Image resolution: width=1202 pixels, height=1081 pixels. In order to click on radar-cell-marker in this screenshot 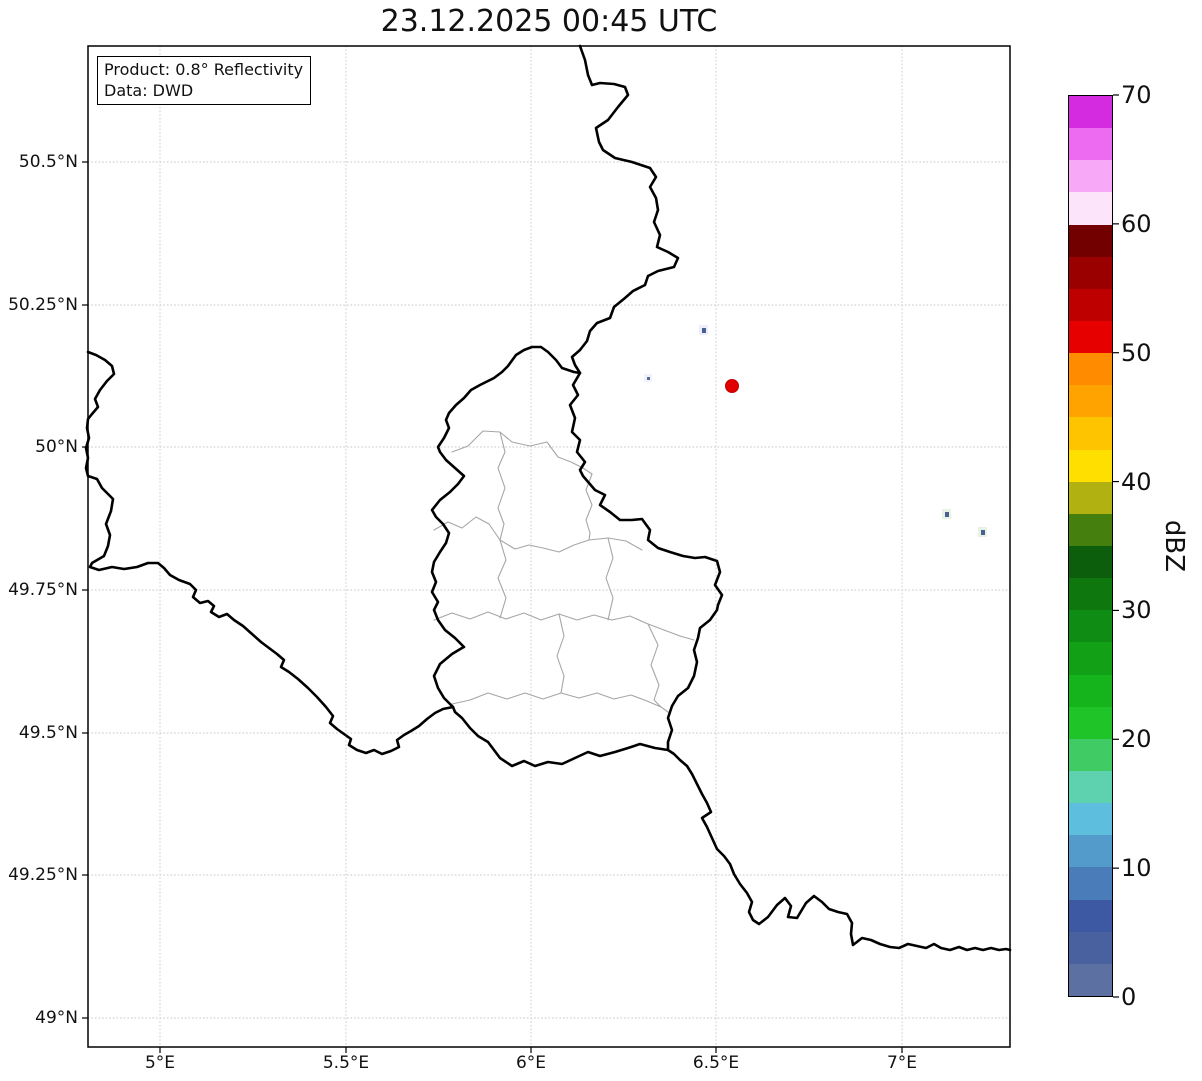, I will do `click(732, 386)`.